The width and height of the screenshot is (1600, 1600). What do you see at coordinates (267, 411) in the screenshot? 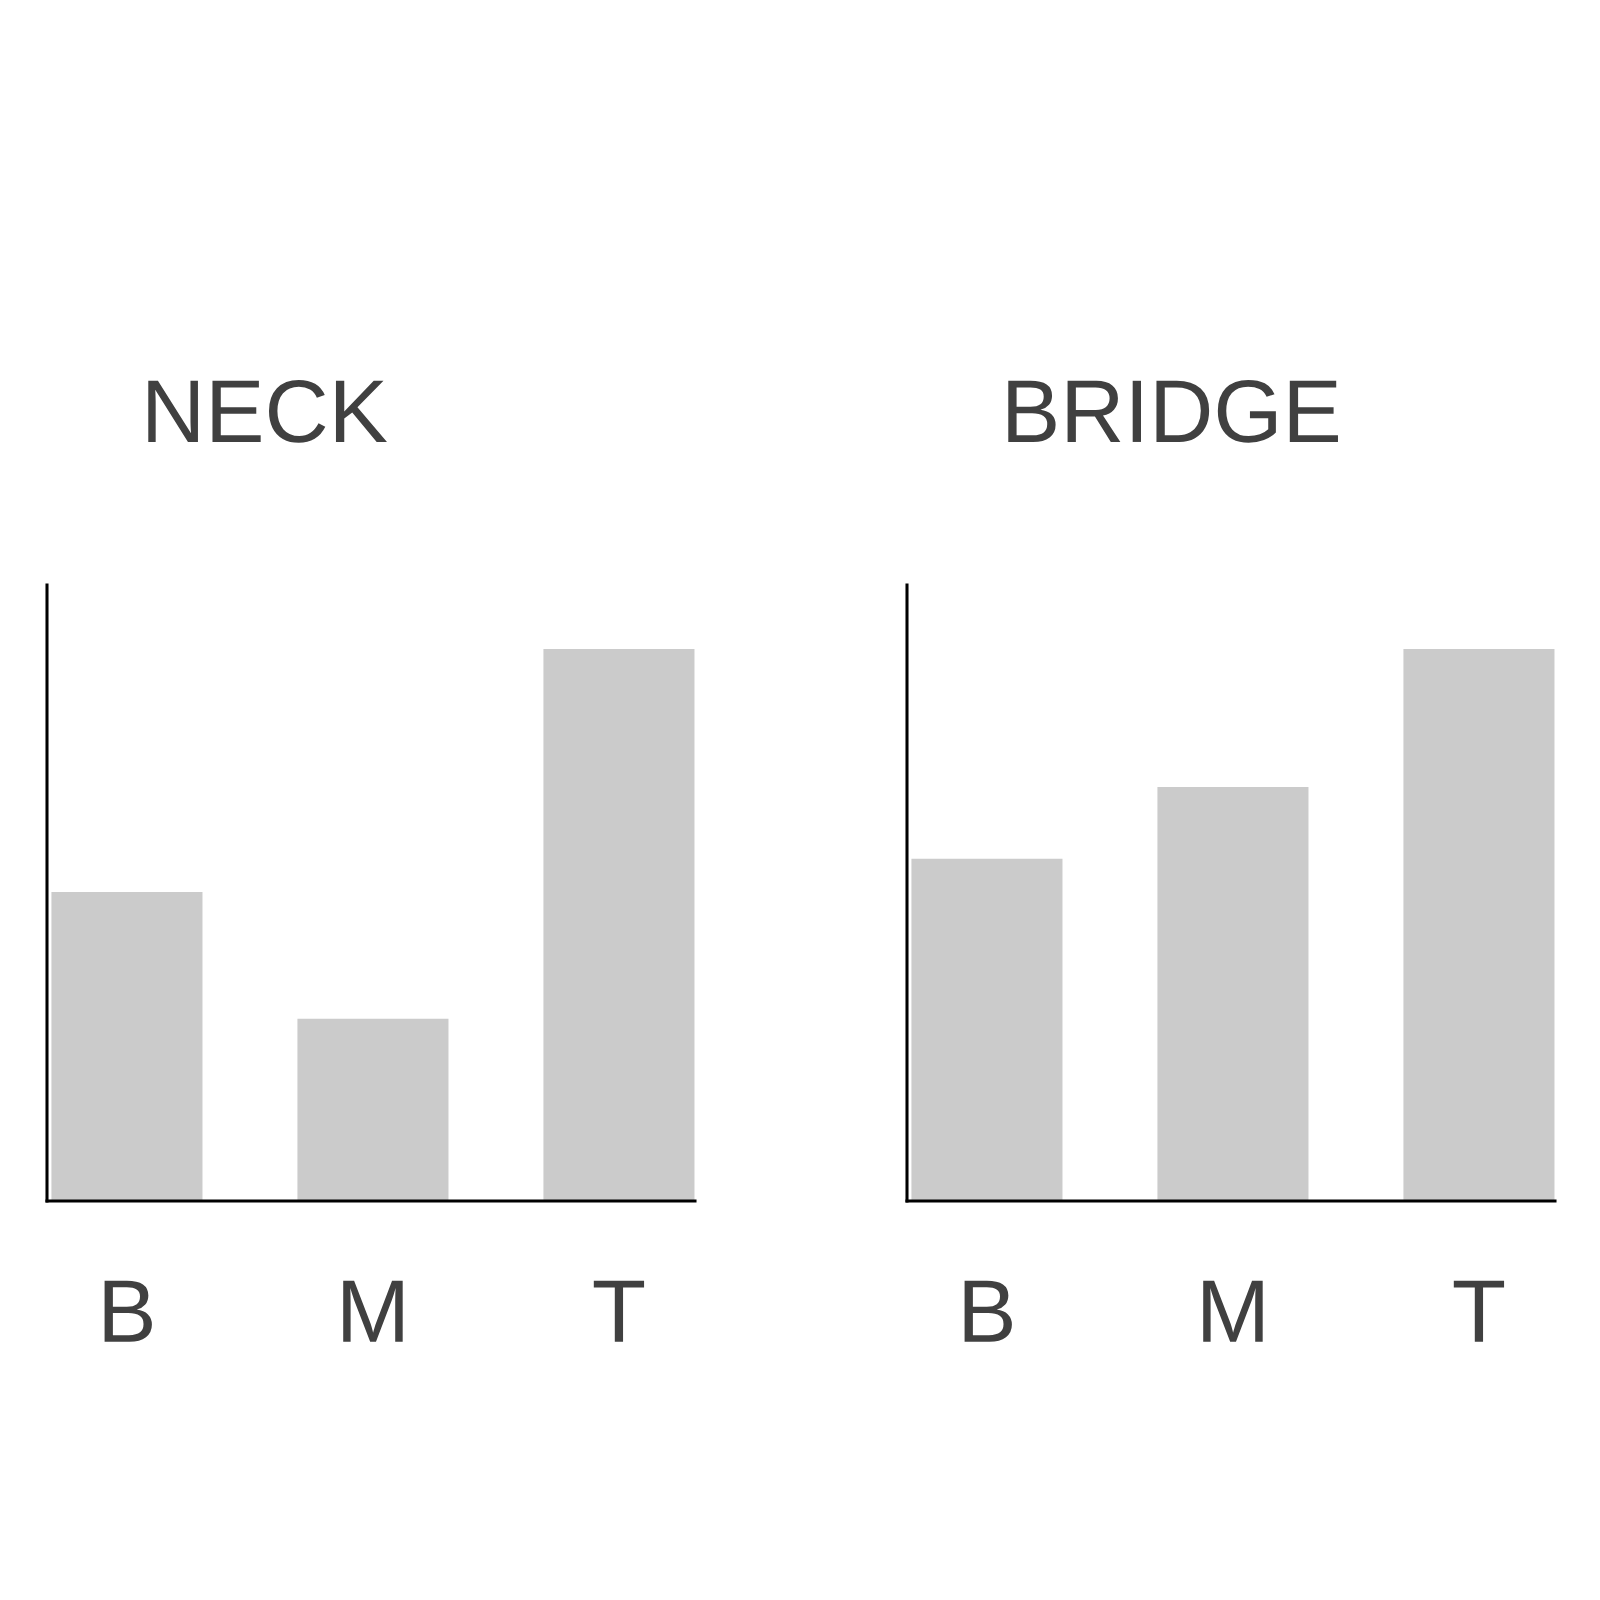
I see `chart-title: NECK` at bounding box center [267, 411].